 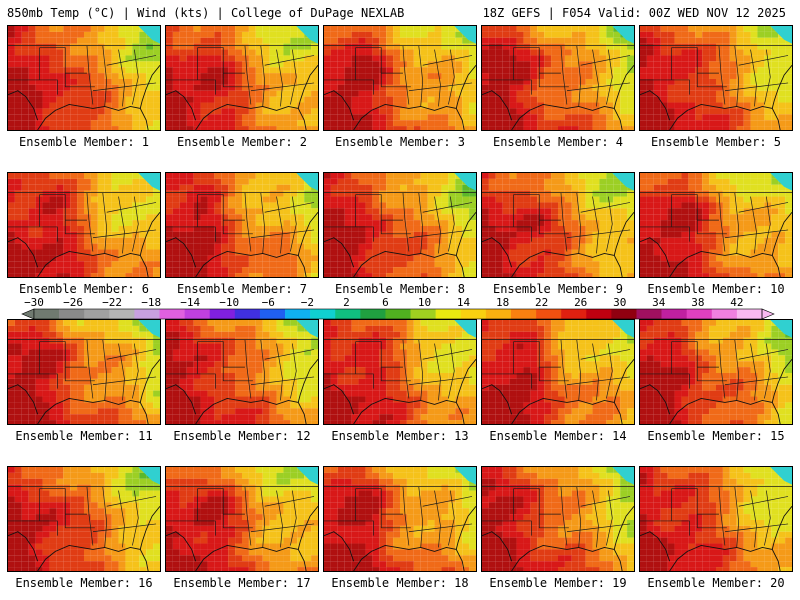 I want to click on ensemble-member-label: Ensemble Member: 2, so click(x=242, y=142).